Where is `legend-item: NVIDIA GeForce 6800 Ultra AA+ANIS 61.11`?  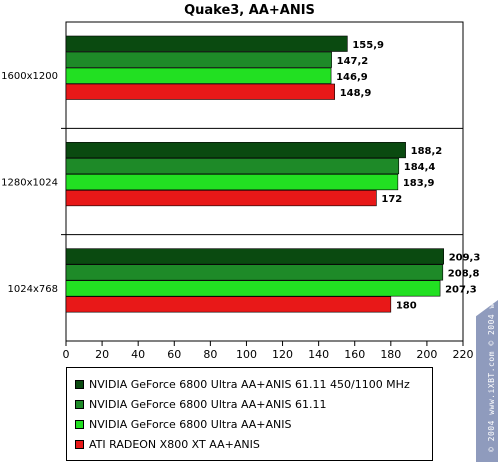
legend-item: NVIDIA GeForce 6800 Ultra AA+ANIS 61.11 is located at coordinates (201, 404).